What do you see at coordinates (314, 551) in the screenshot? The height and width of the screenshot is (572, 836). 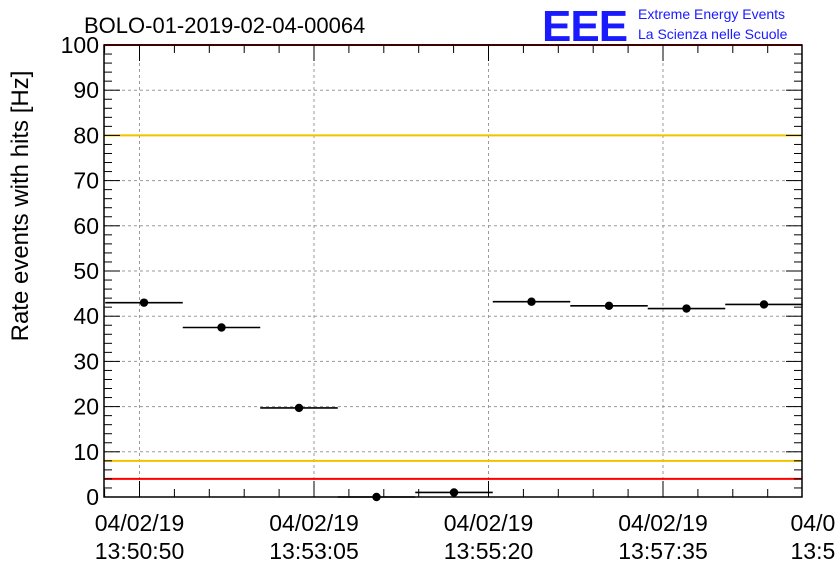 I see `x-tick-label-time: 13:53:05` at bounding box center [314, 551].